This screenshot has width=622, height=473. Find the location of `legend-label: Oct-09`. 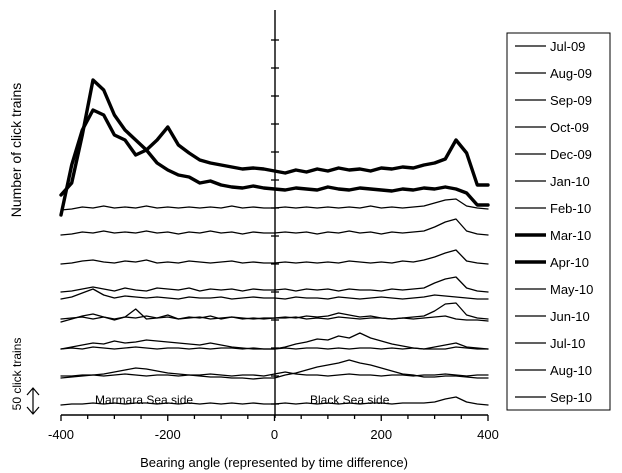

legend-label: Oct-09 is located at coordinates (569, 127).